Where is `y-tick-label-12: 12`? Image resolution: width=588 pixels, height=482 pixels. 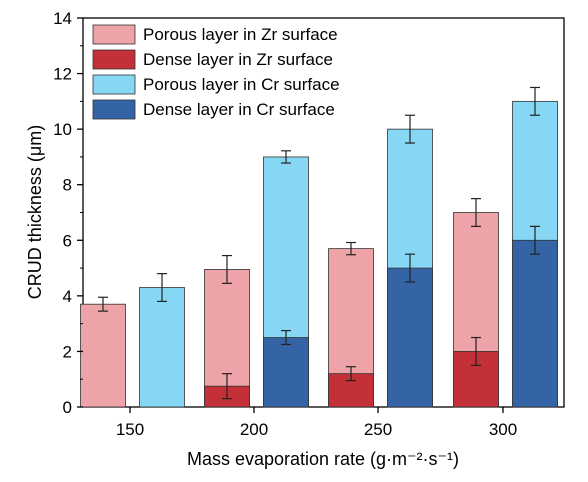 y-tick-label-12: 12 is located at coordinates (62, 74).